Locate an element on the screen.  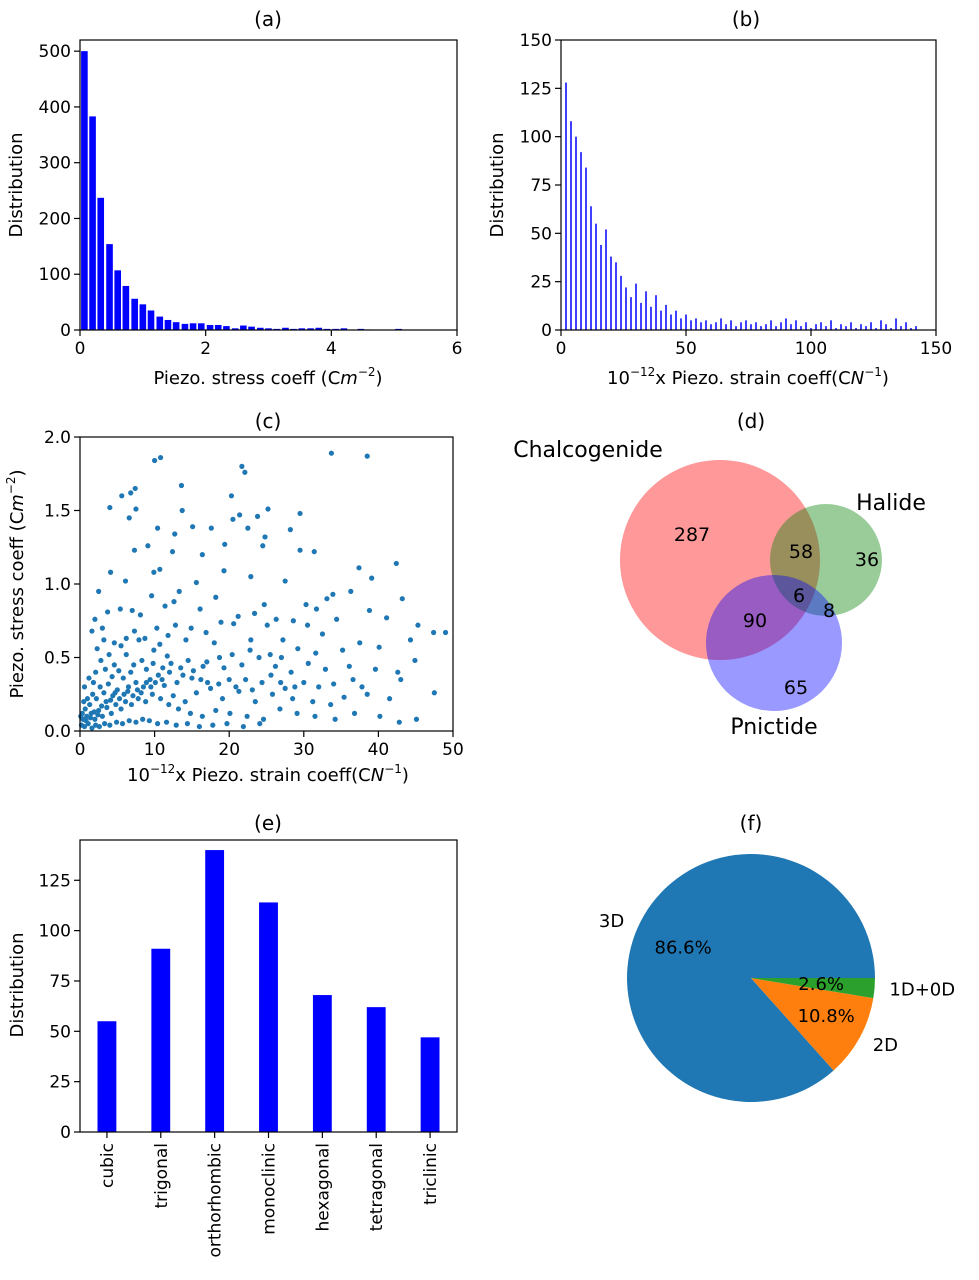
venn-label-pnictide: Pnictide is located at coordinates (773, 727).